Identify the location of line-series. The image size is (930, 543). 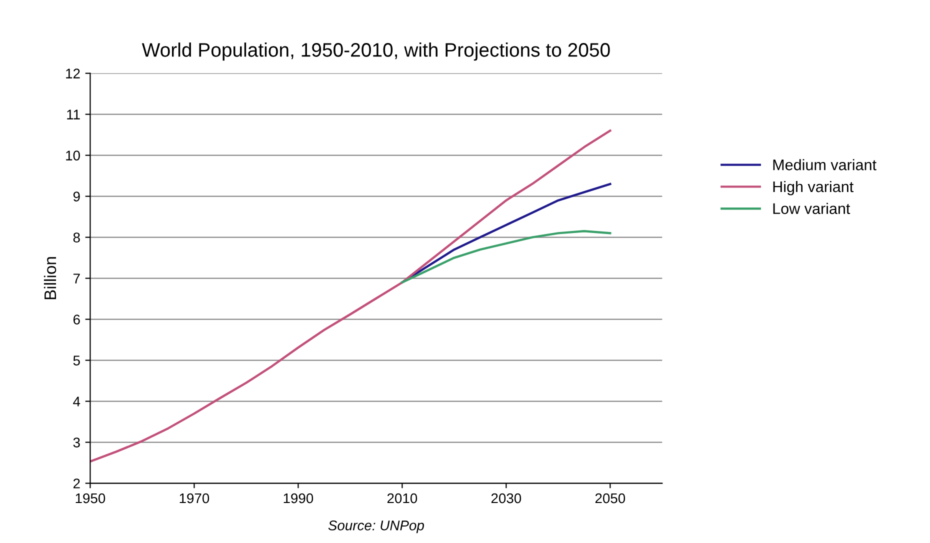
(506, 257).